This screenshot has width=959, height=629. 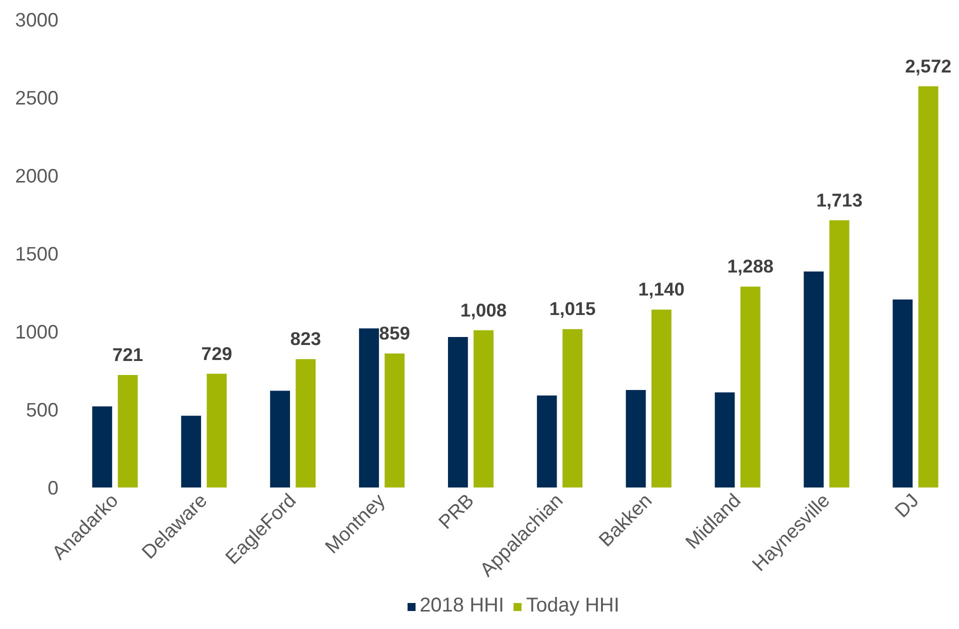 What do you see at coordinates (928, 65) in the screenshot?
I see `data-label: 2,572` at bounding box center [928, 65].